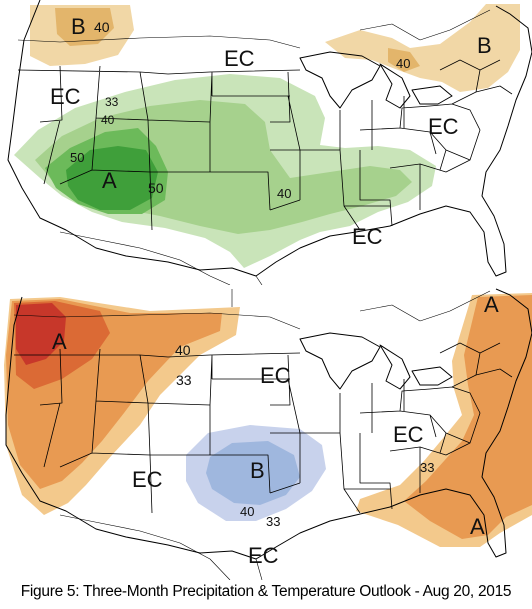 This screenshot has width=532, height=609. Describe the element at coordinates (239, 58) in the screenshot. I see `equal-chances-label-north: EC` at that location.